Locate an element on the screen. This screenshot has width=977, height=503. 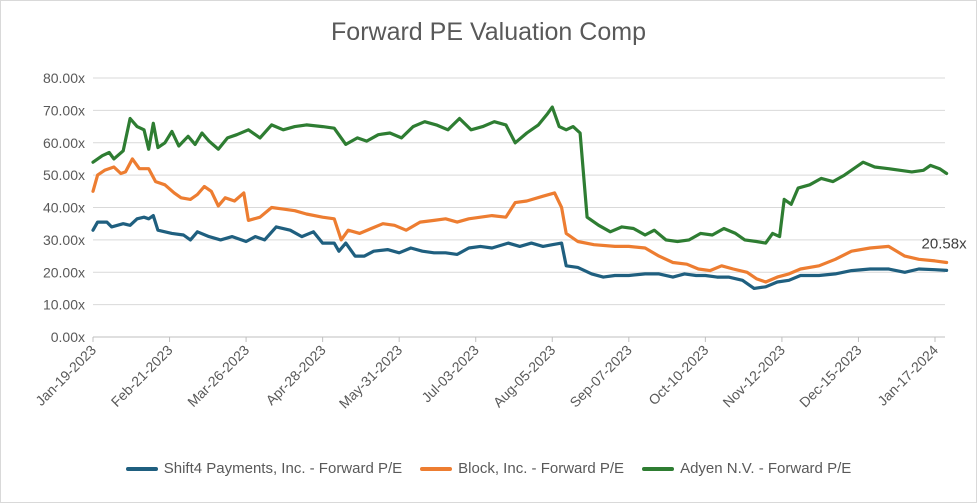
x-tick-label: Dec-15-2023 is located at coordinates (830, 376).